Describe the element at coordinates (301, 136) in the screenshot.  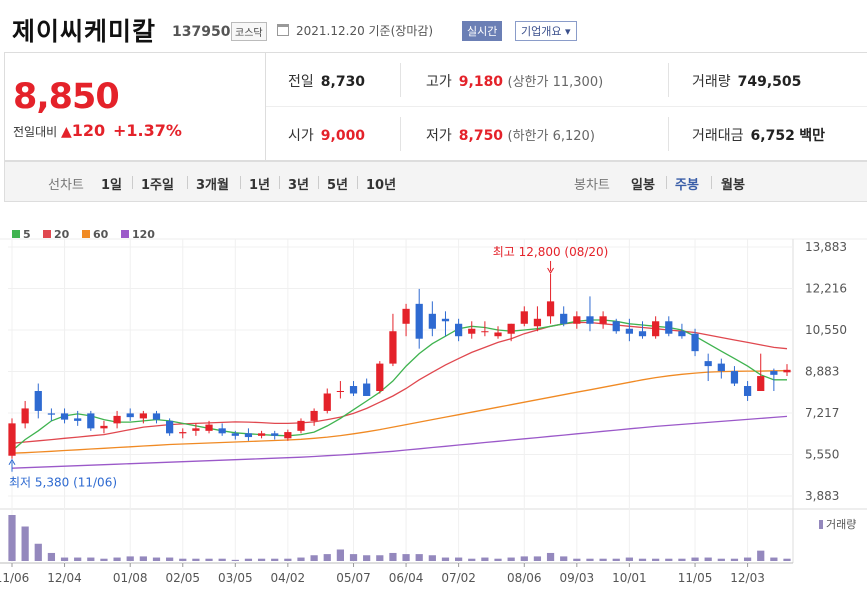
I see `open-label: 시가` at that location.